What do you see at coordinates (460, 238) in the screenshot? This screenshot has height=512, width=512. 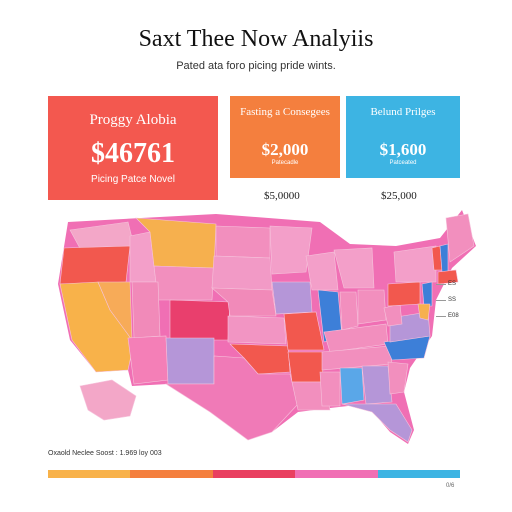 I see `state-maine` at bounding box center [460, 238].